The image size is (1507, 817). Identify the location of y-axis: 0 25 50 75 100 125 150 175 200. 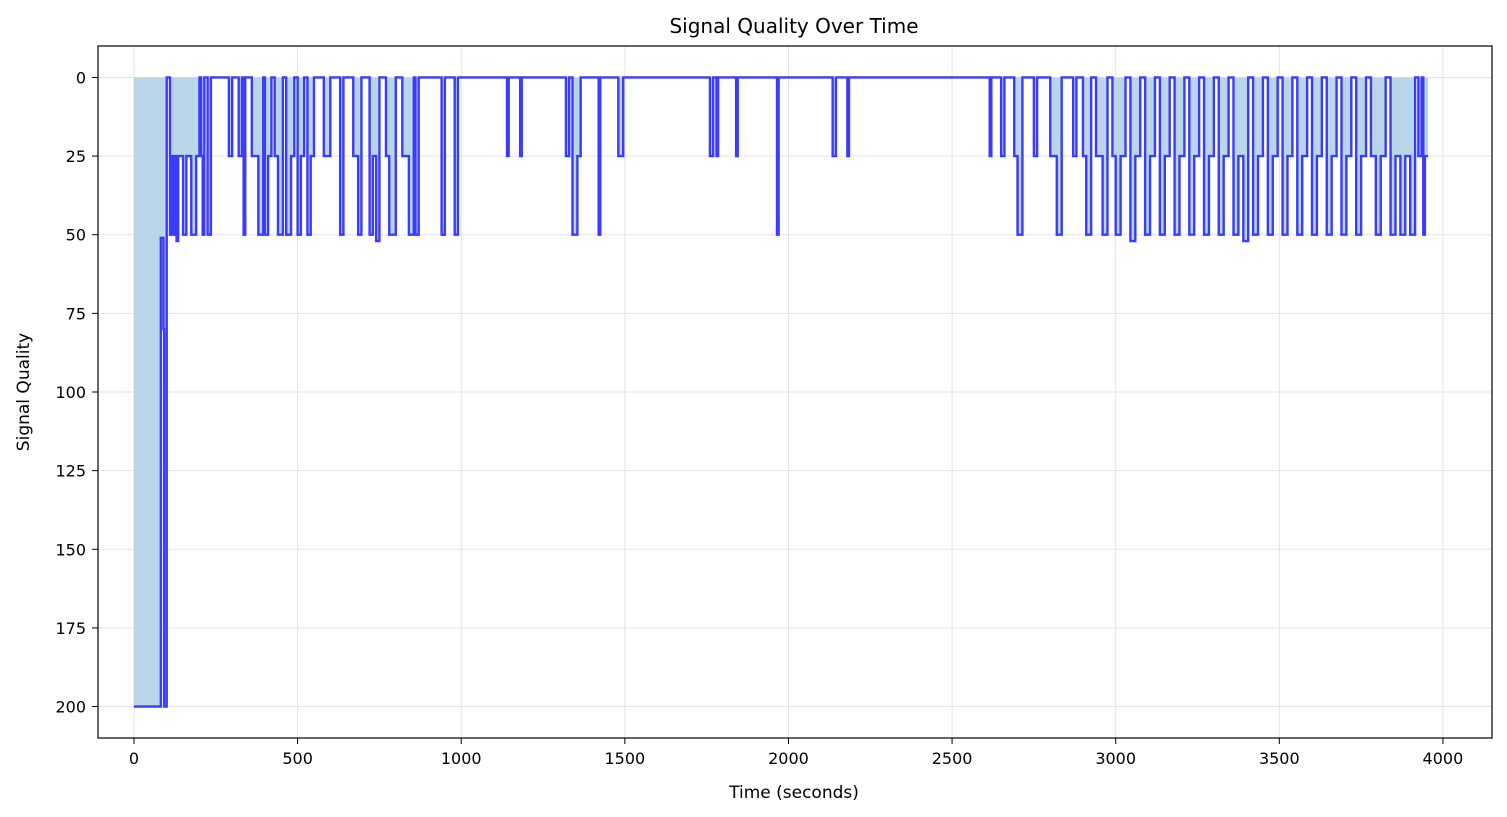
(76, 392).